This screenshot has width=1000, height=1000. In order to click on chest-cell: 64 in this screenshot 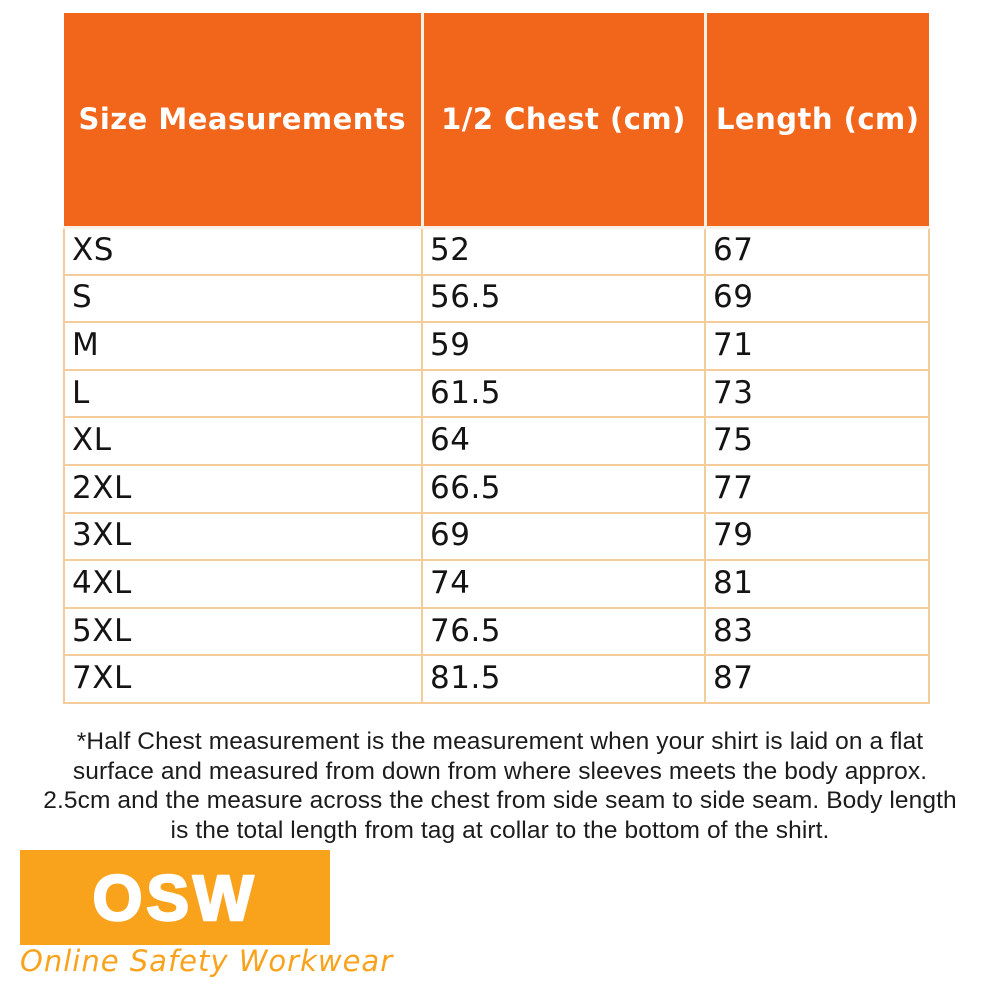, I will do `click(563, 441)`.